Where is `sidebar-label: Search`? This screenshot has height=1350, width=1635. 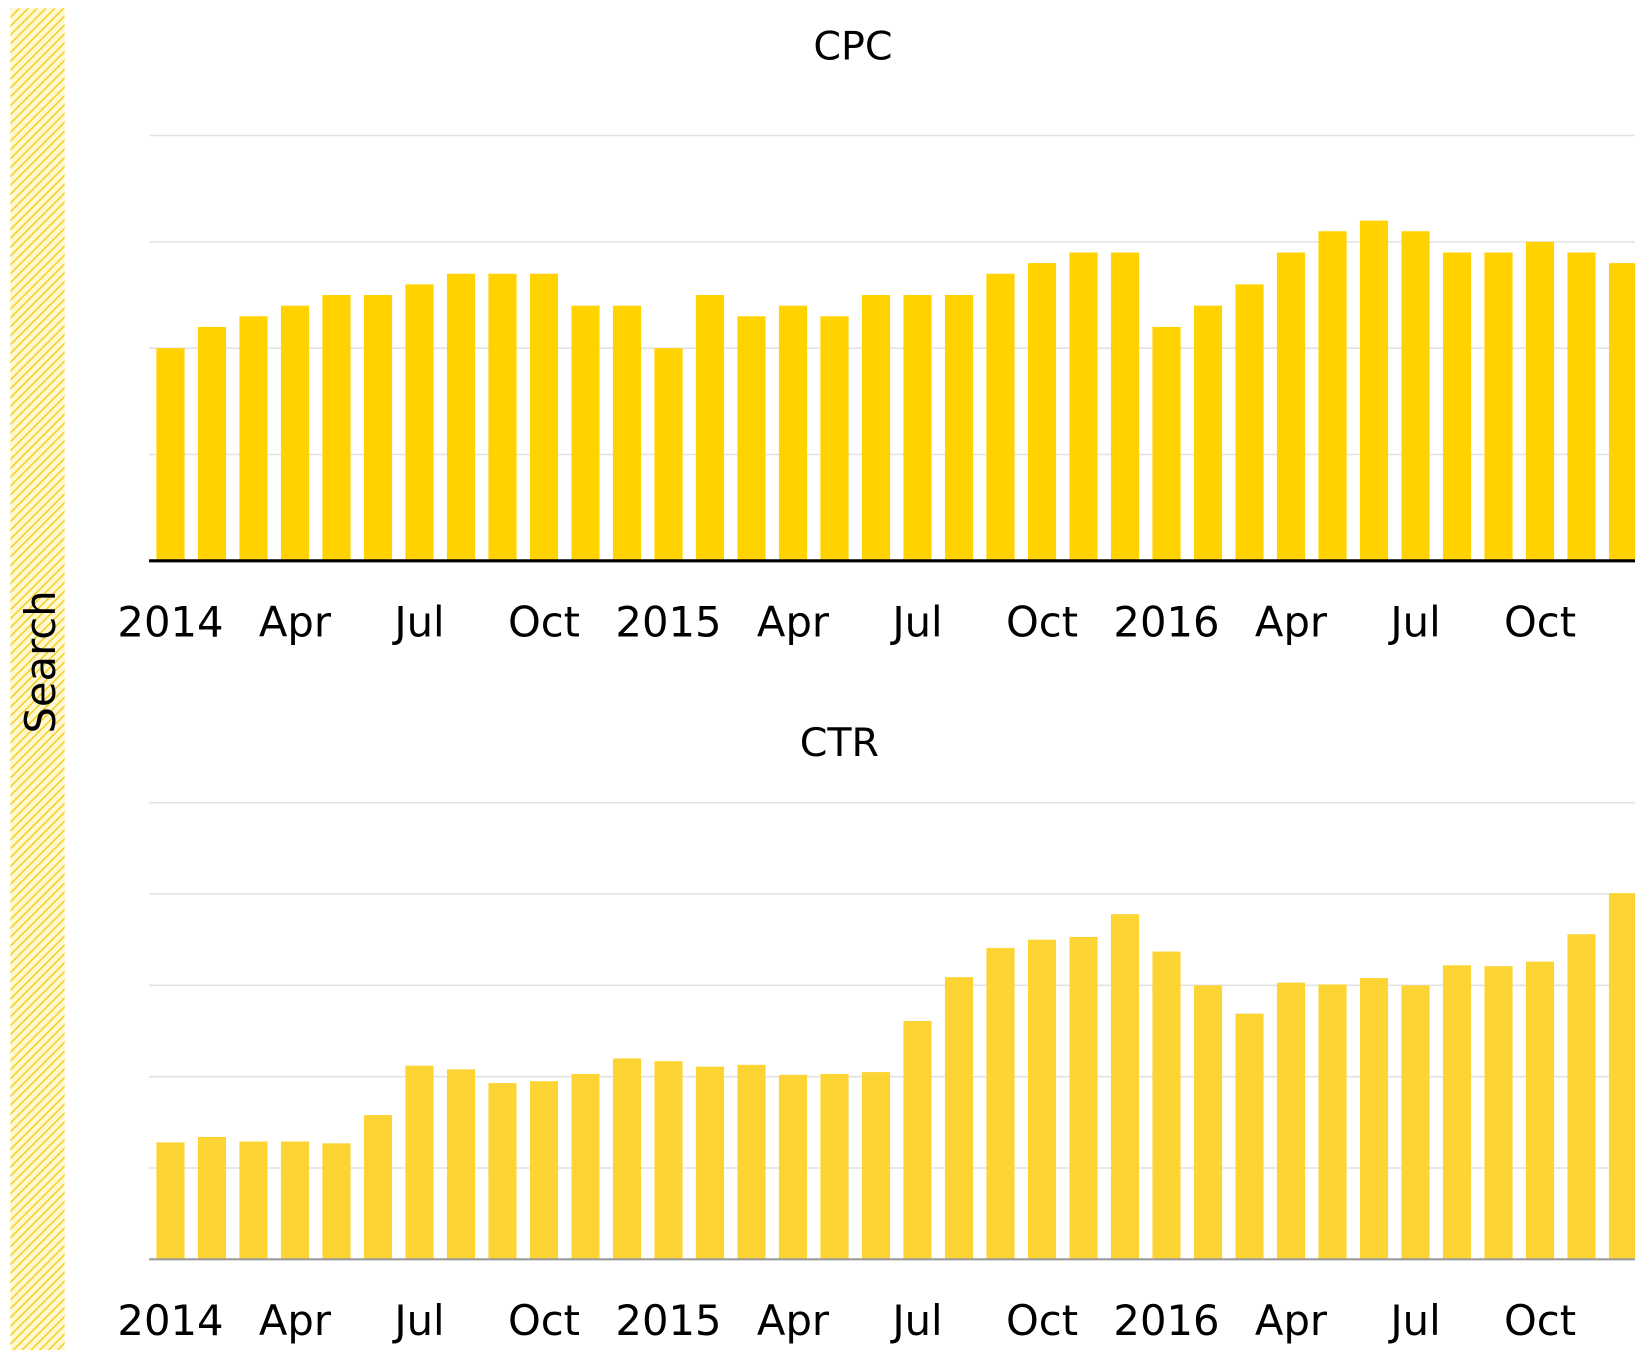 sidebar-label: Search is located at coordinates (40, 661).